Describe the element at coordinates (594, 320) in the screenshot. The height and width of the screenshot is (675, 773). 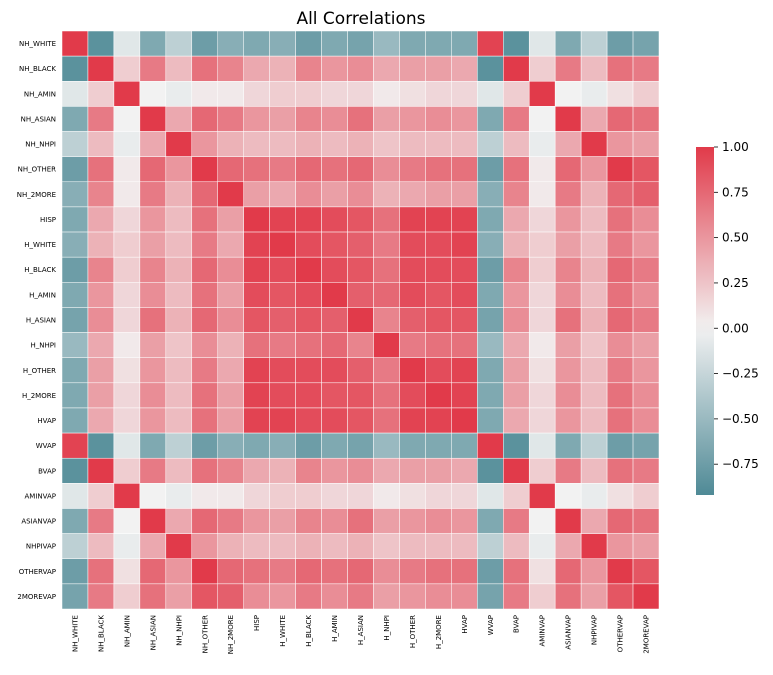
I see `heatmap-cell-H_ASIAN-NHPIVAP` at that location.